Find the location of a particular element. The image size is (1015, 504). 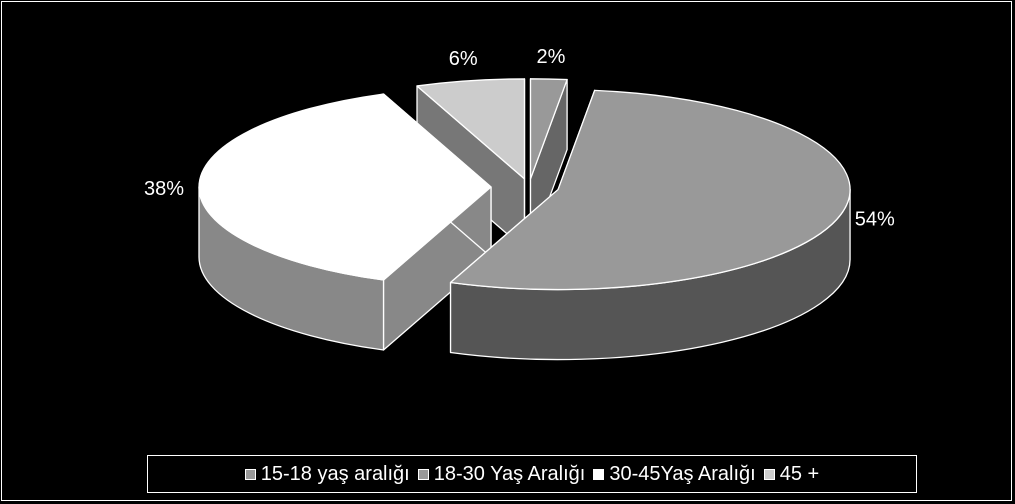

legend-item-1: 18-30 Yaş Aralığı is located at coordinates (501, 474).